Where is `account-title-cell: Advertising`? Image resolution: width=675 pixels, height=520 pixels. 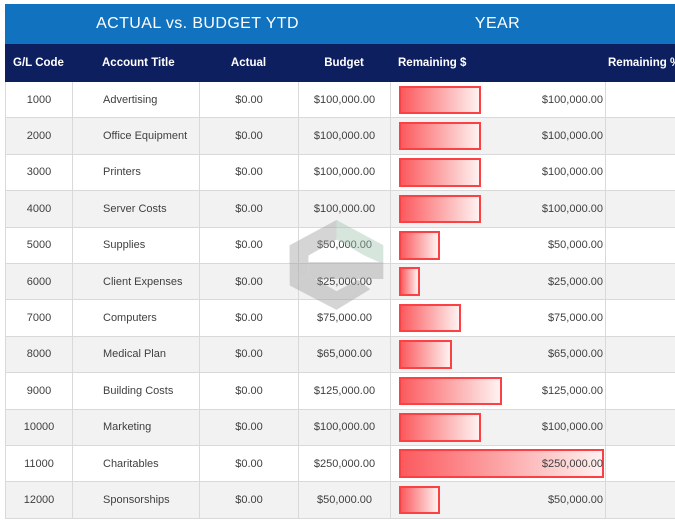 account-title-cell: Advertising is located at coordinates (136, 100).